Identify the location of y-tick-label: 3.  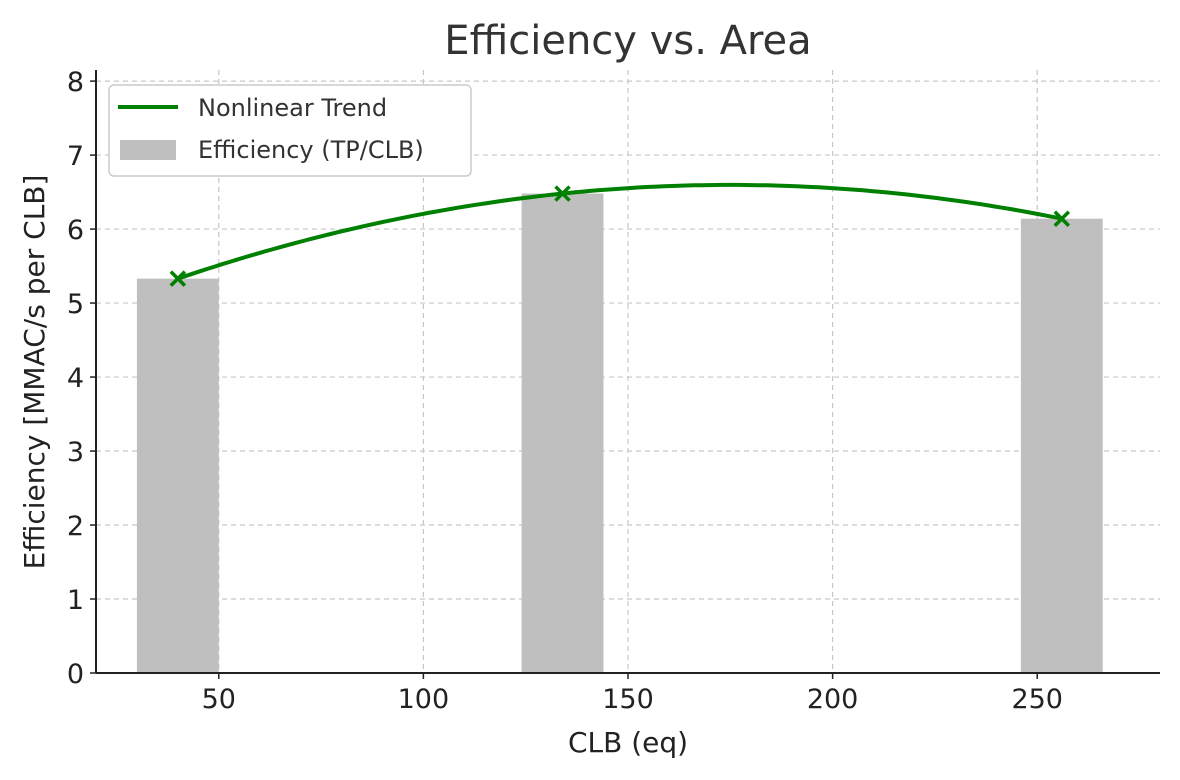
(75, 452).